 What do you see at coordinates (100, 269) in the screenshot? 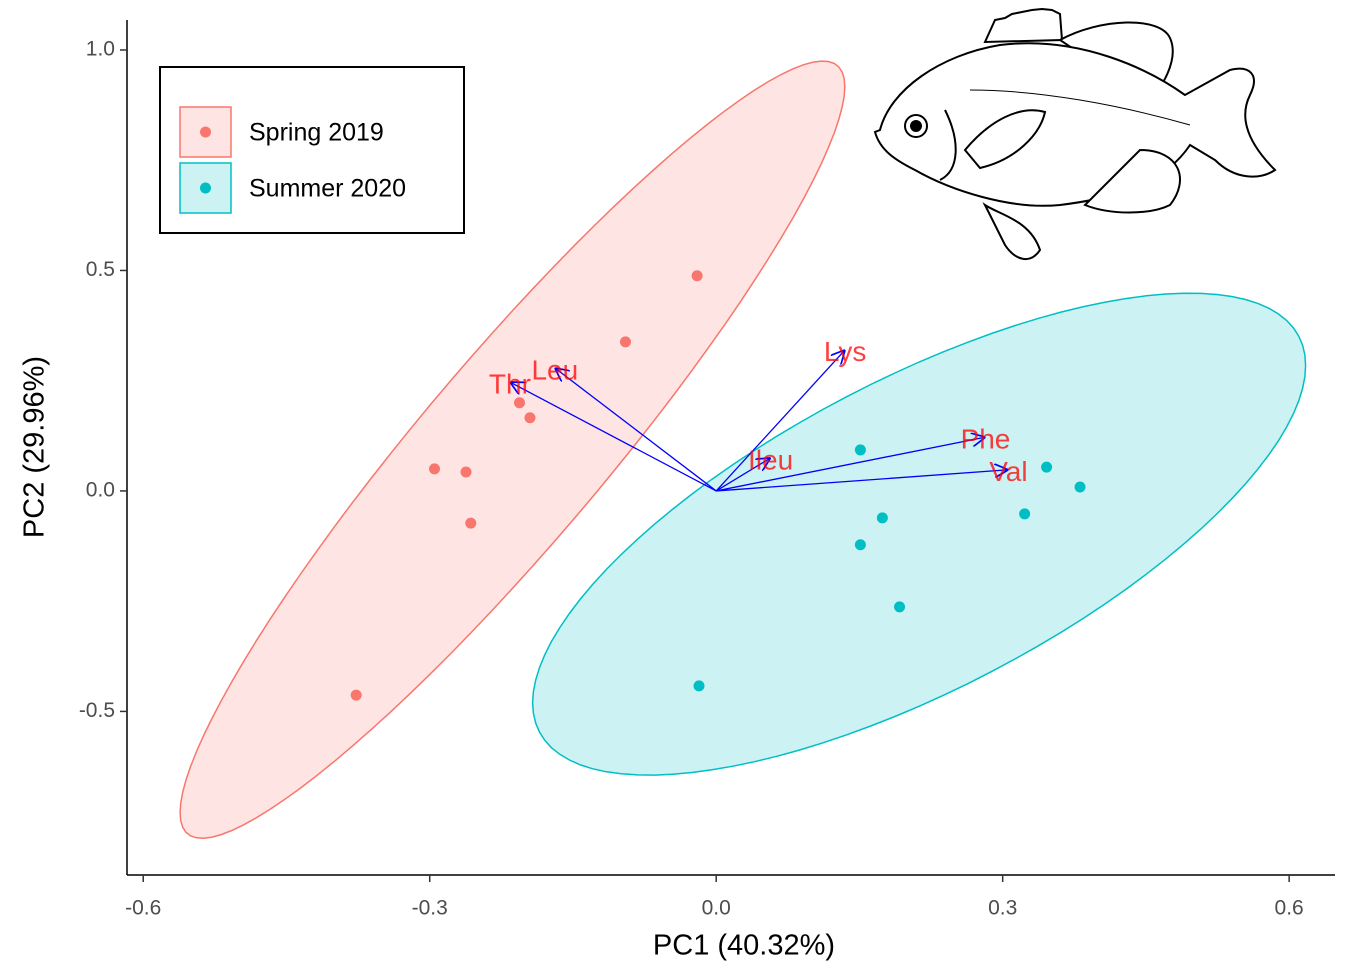
I see `y-tick-label: 0.5` at bounding box center [100, 269].